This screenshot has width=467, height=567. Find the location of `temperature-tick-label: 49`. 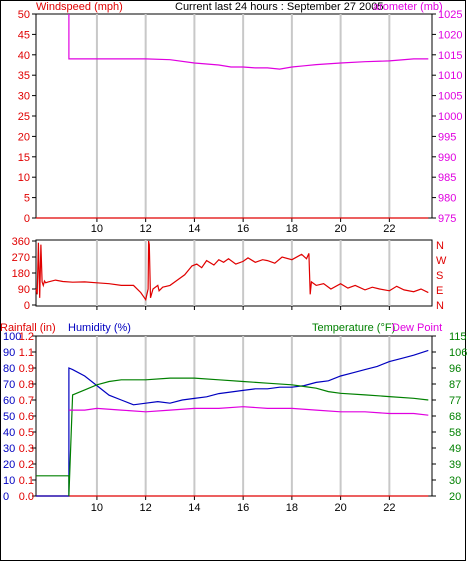

temperature-tick-label: 49 is located at coordinates (455, 449).